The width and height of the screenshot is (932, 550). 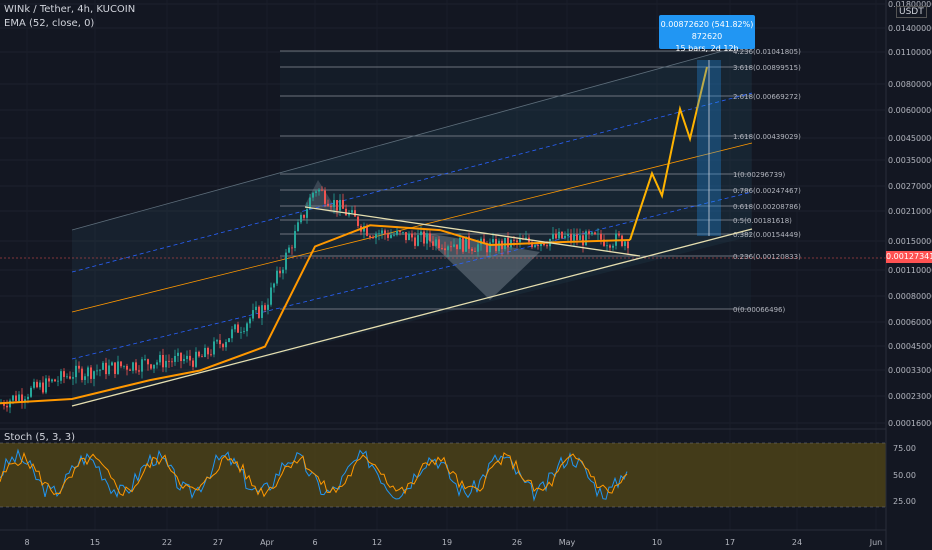 What do you see at coordinates (910, 160) in the screenshot?
I see `price-tick-label: 0.00350000` at bounding box center [910, 160].